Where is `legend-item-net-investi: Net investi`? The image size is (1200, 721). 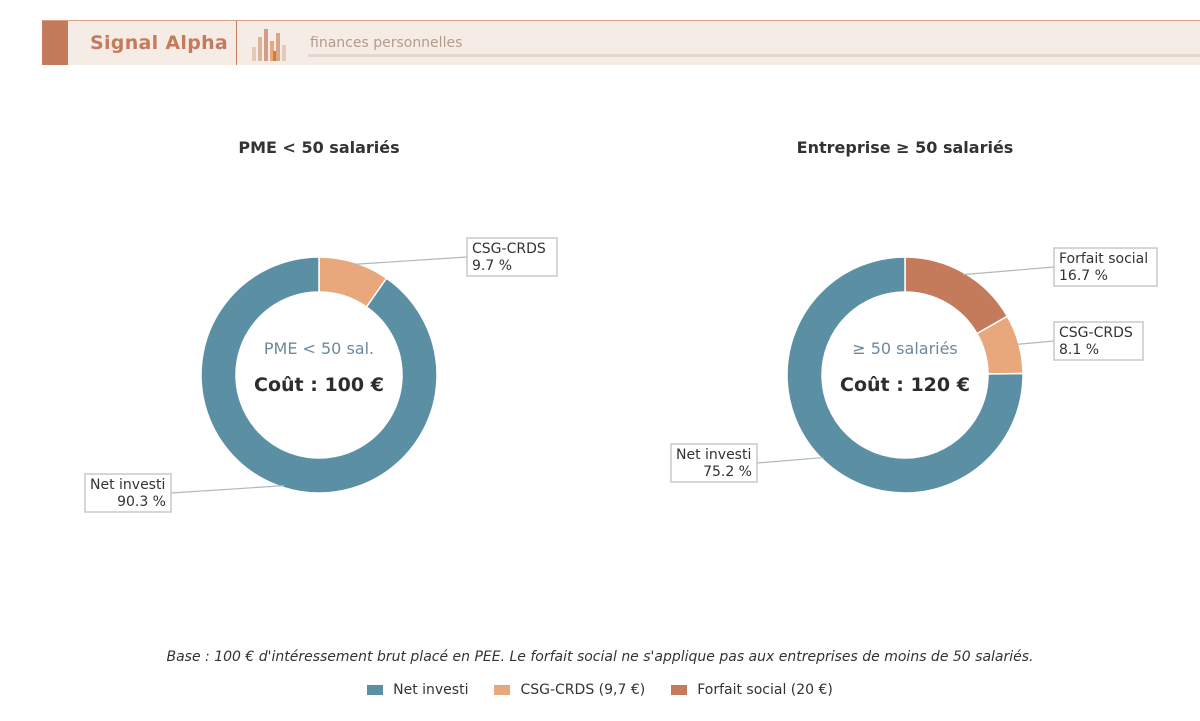
legend-item-net-investi: Net investi is located at coordinates (417, 690).